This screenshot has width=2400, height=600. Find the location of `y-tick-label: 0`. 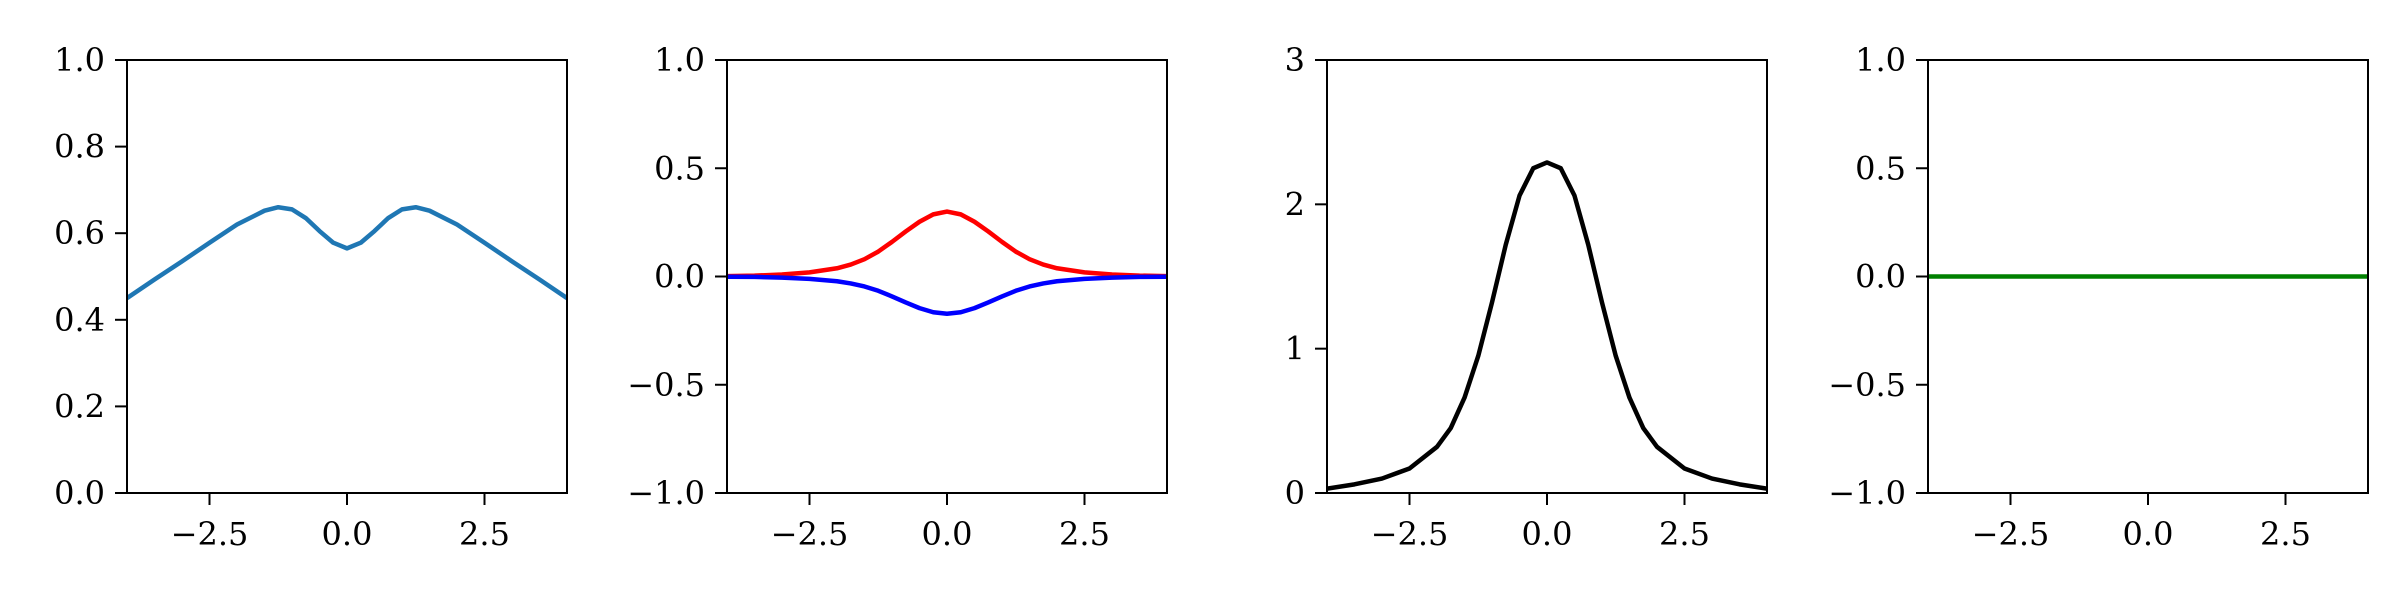

y-tick-label: 0 is located at coordinates (1295, 493).